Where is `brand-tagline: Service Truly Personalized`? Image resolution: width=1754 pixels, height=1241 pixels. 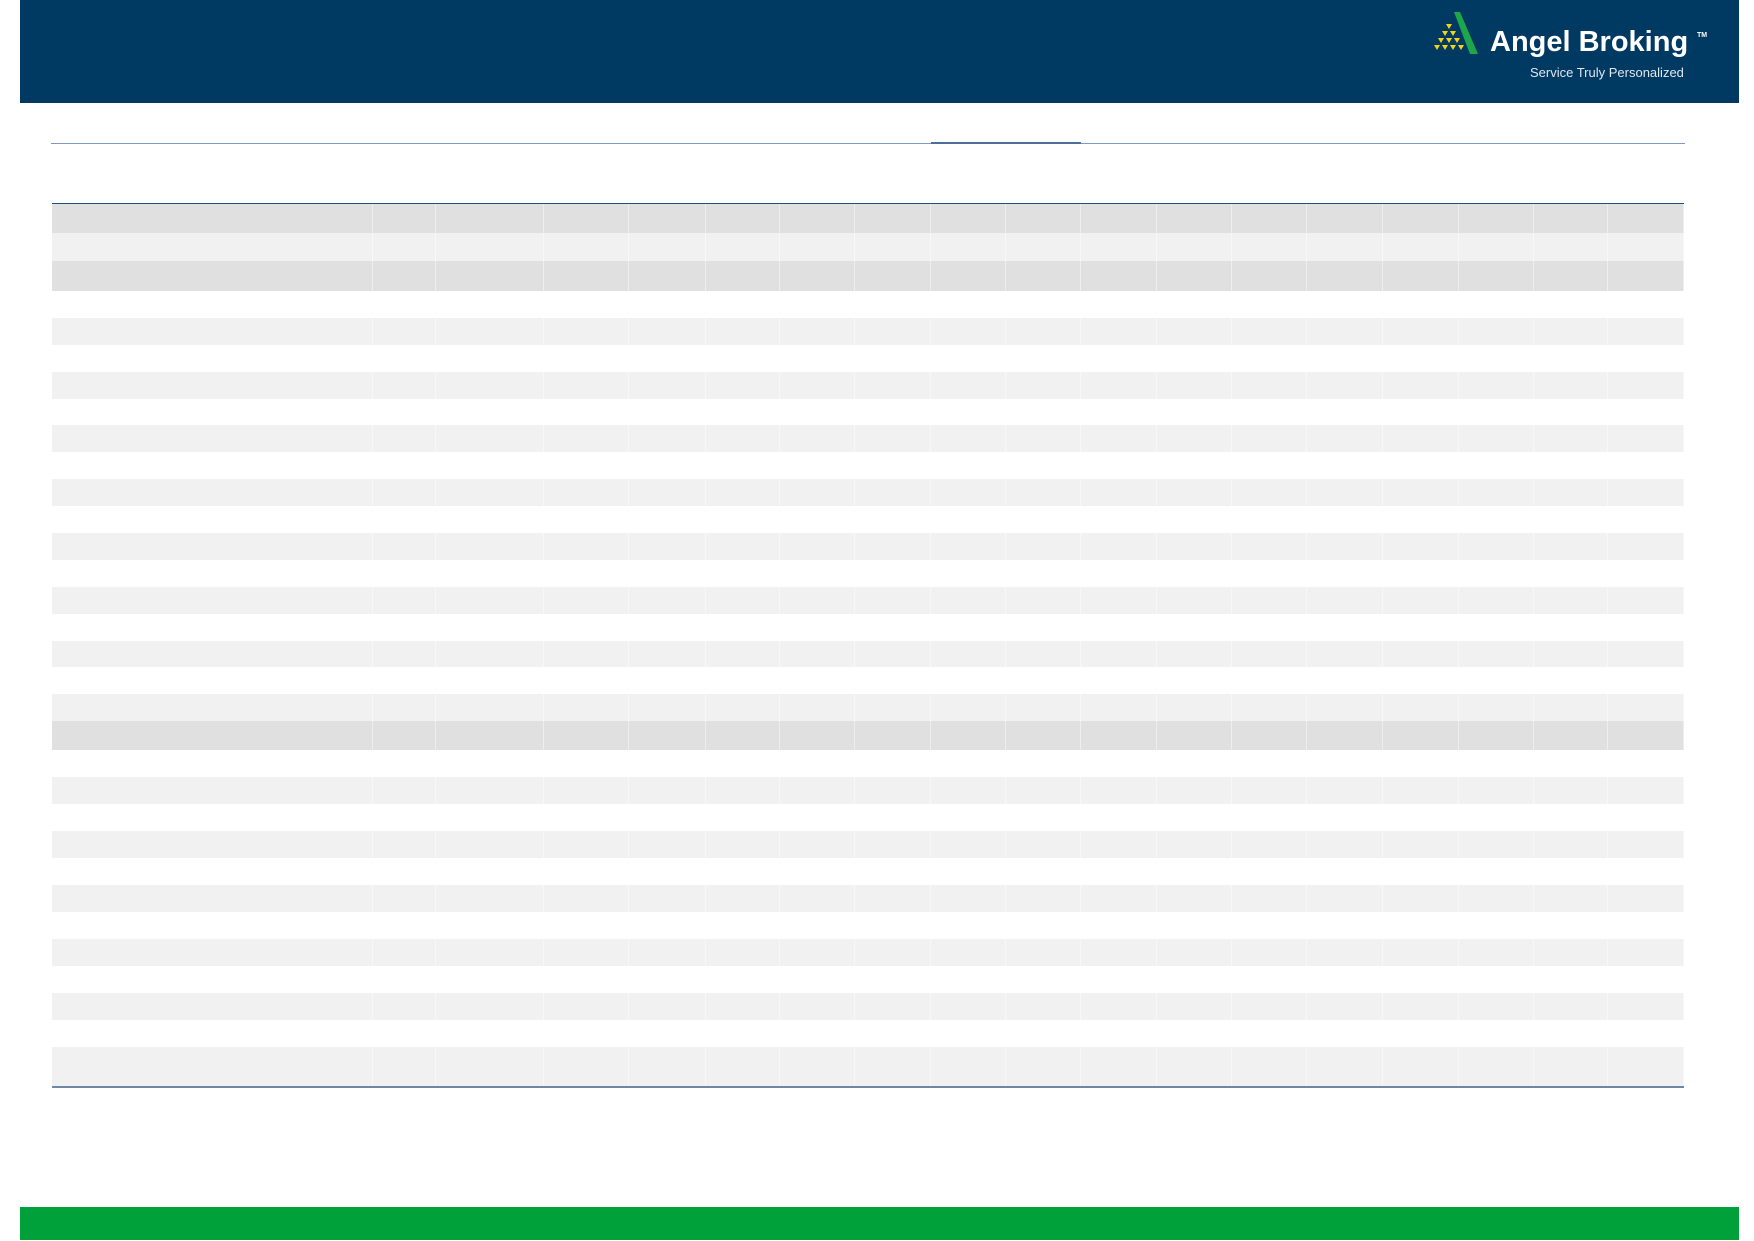
brand-tagline: Service Truly Personalized is located at coordinates (1607, 72).